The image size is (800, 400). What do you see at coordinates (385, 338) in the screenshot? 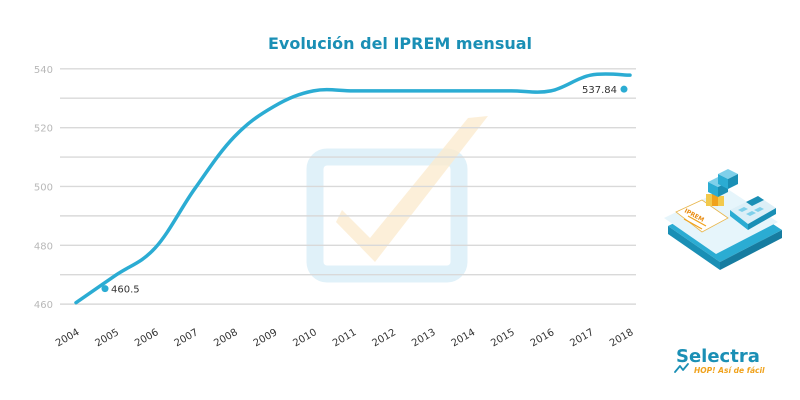
I see `x-tick-label: 2012` at bounding box center [385, 338].